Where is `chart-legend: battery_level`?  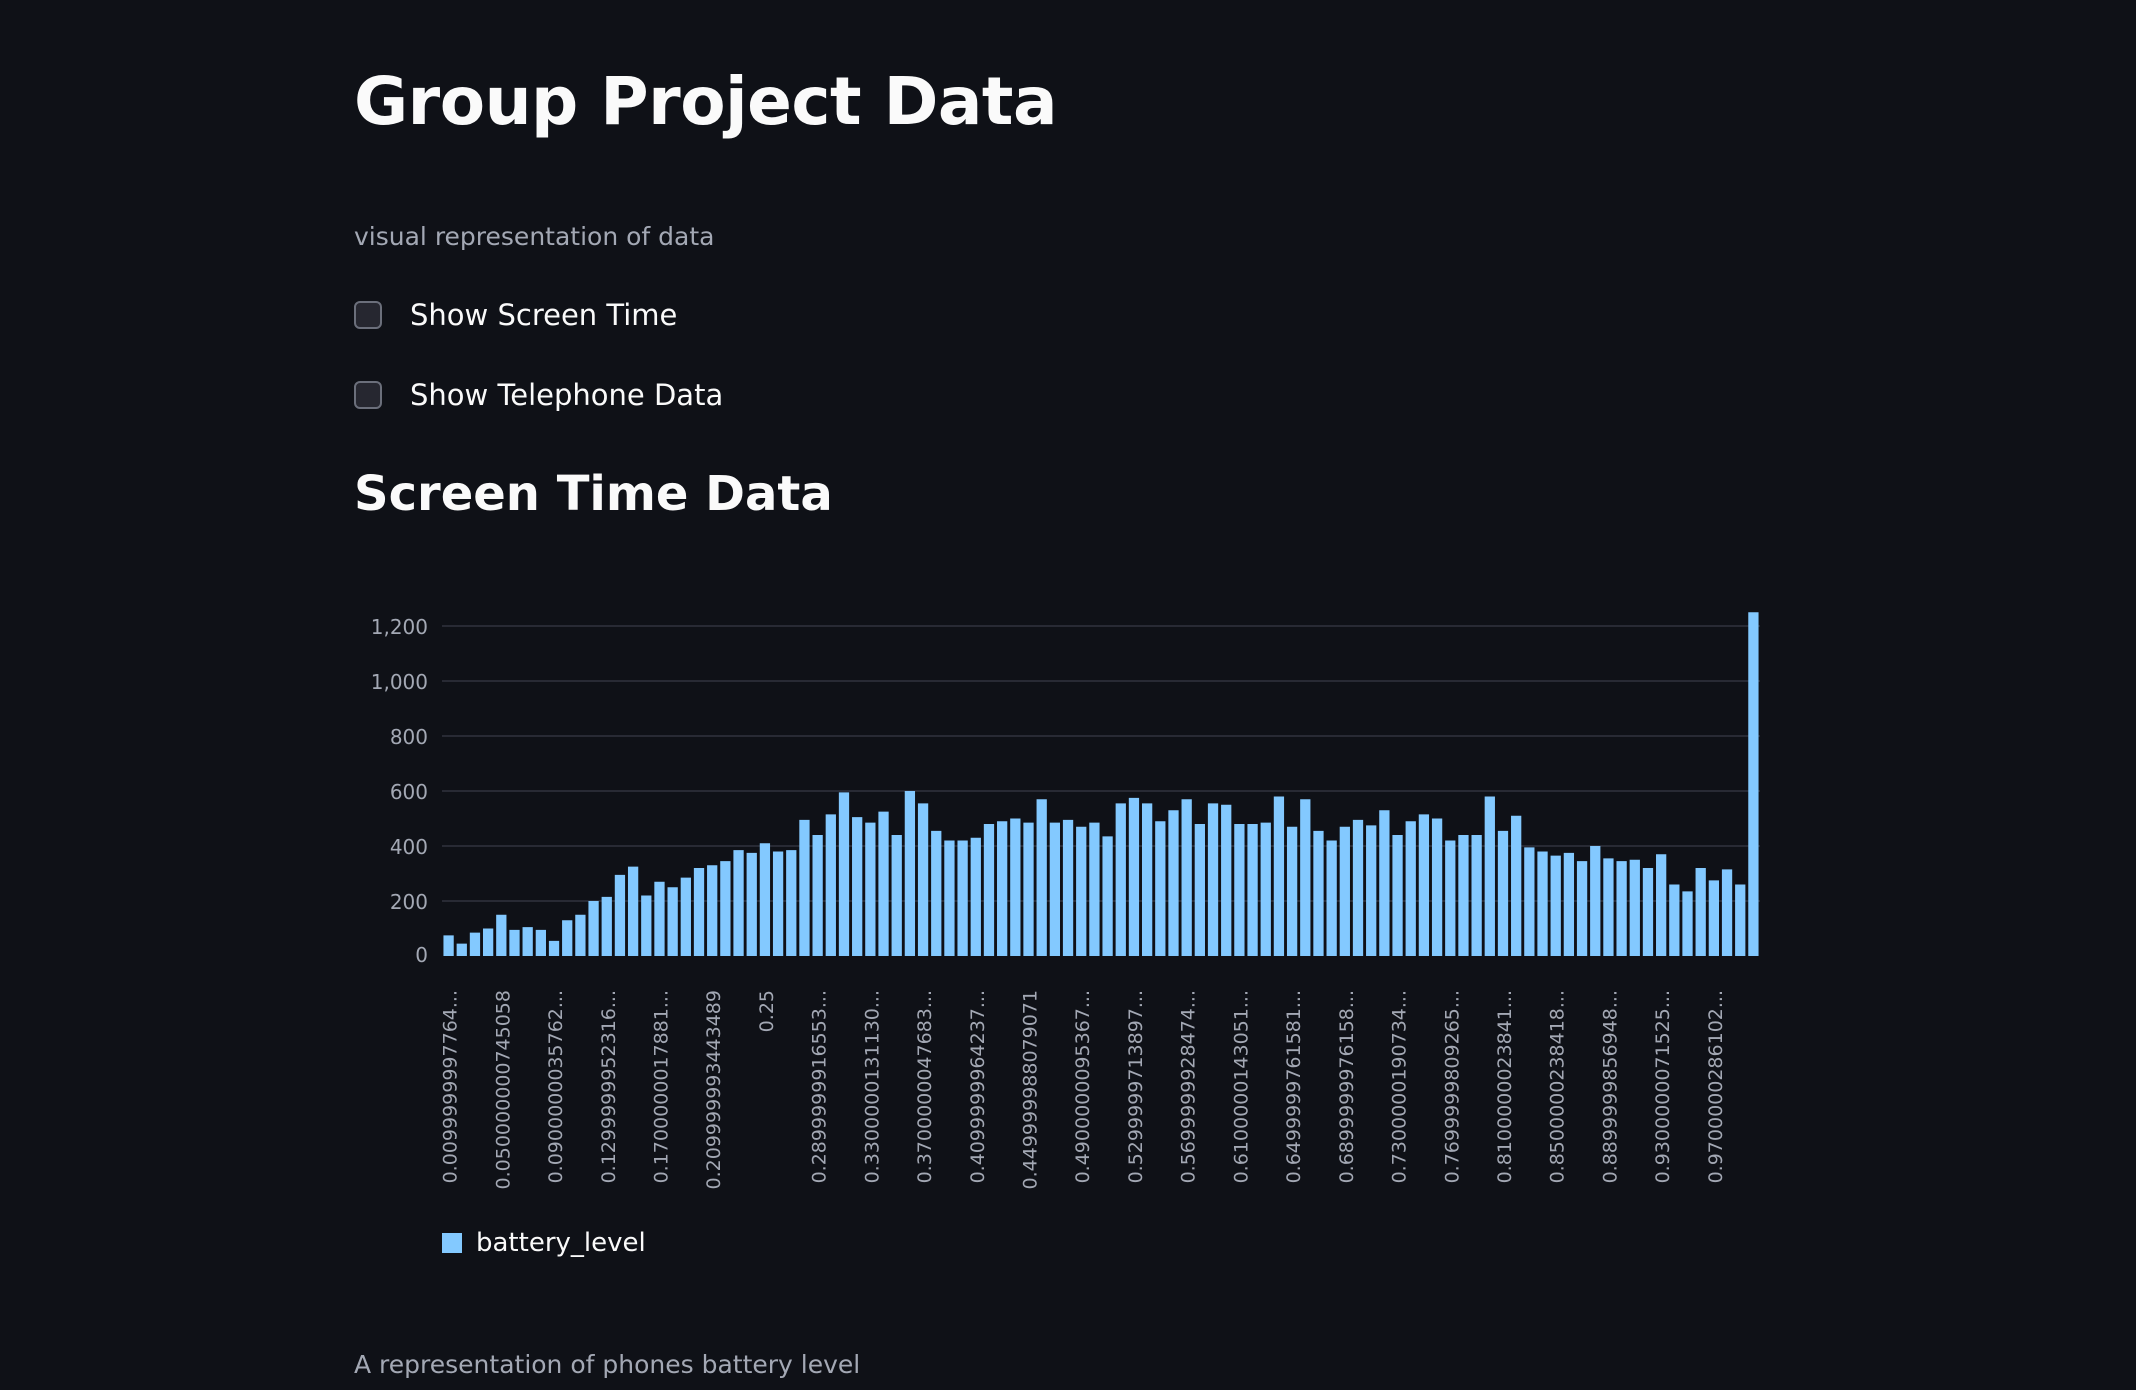
chart-legend: battery_level is located at coordinates (544, 1243).